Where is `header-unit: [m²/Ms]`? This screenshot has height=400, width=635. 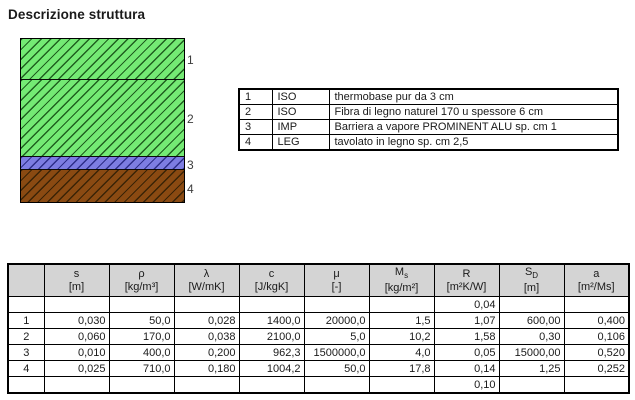 header-unit: [m²/Ms] is located at coordinates (596, 286).